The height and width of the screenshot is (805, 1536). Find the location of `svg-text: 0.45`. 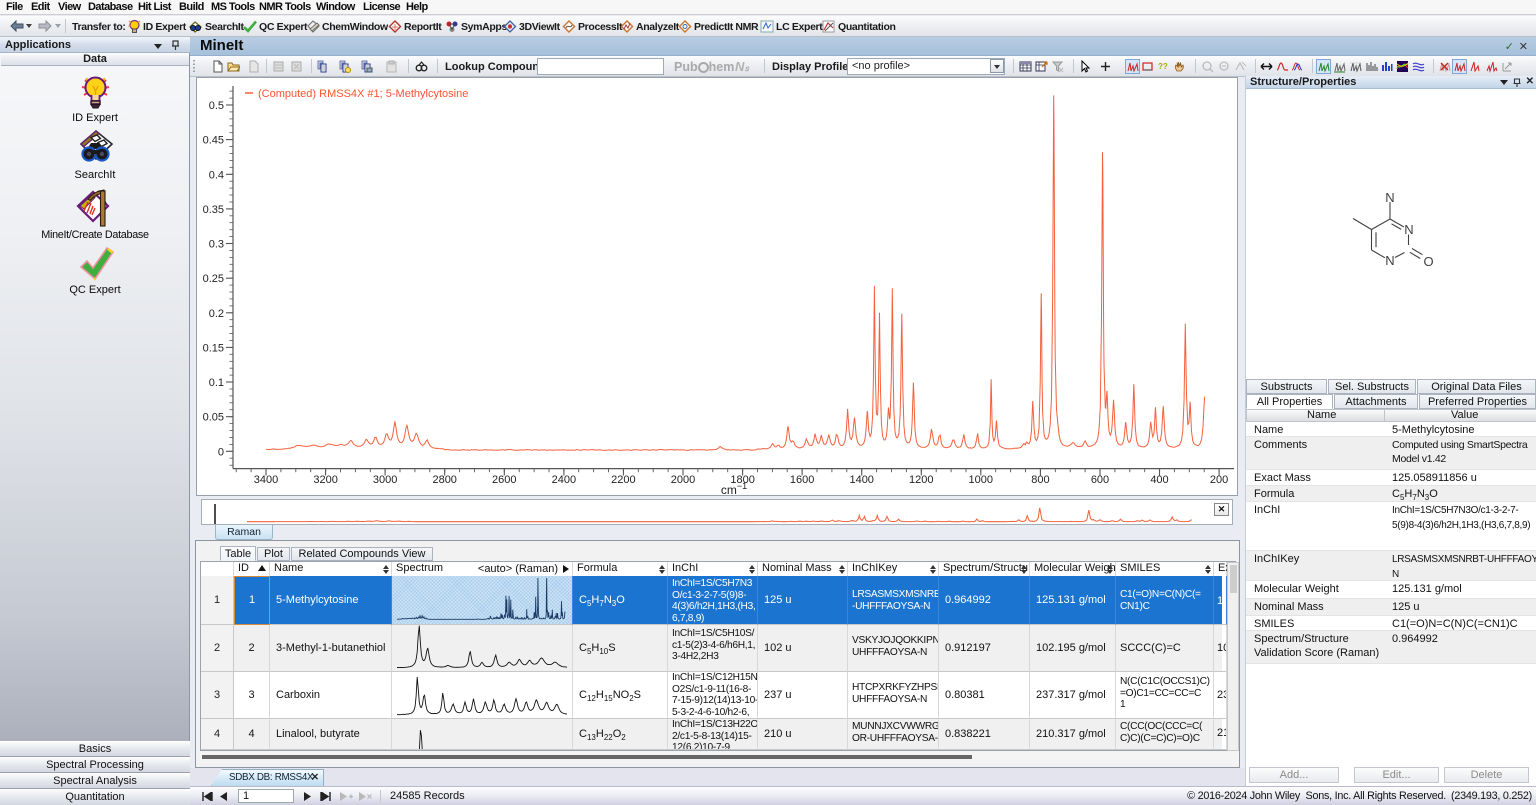

svg-text: 0.45 is located at coordinates (213, 141).